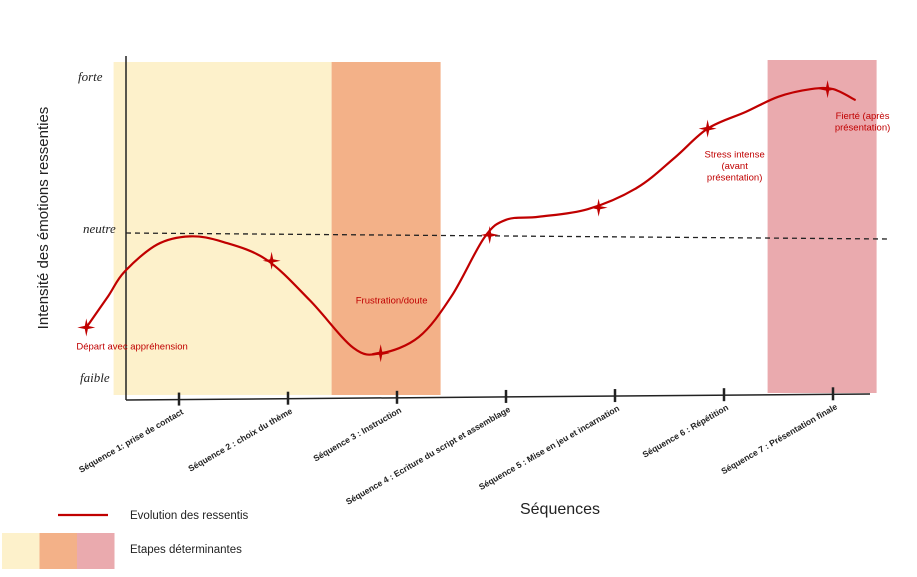  What do you see at coordinates (735, 167) in the screenshot?
I see `annotation-label: Stress intense (avant présentation)` at bounding box center [735, 167].